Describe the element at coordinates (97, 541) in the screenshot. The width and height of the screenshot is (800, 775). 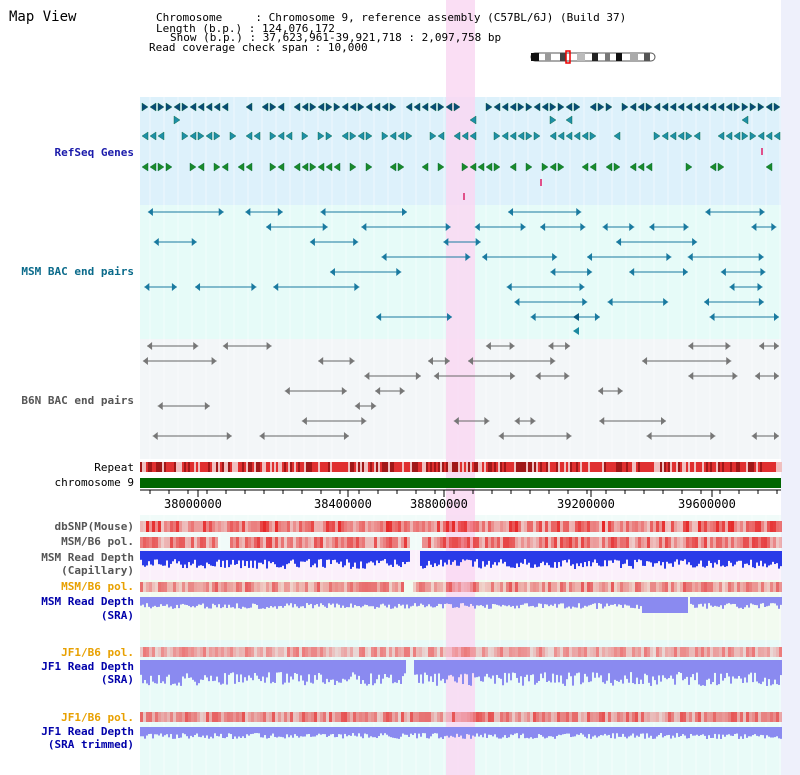
I see `track-label-msm-b6-pol-1: MSM/B6 pol.` at that location.